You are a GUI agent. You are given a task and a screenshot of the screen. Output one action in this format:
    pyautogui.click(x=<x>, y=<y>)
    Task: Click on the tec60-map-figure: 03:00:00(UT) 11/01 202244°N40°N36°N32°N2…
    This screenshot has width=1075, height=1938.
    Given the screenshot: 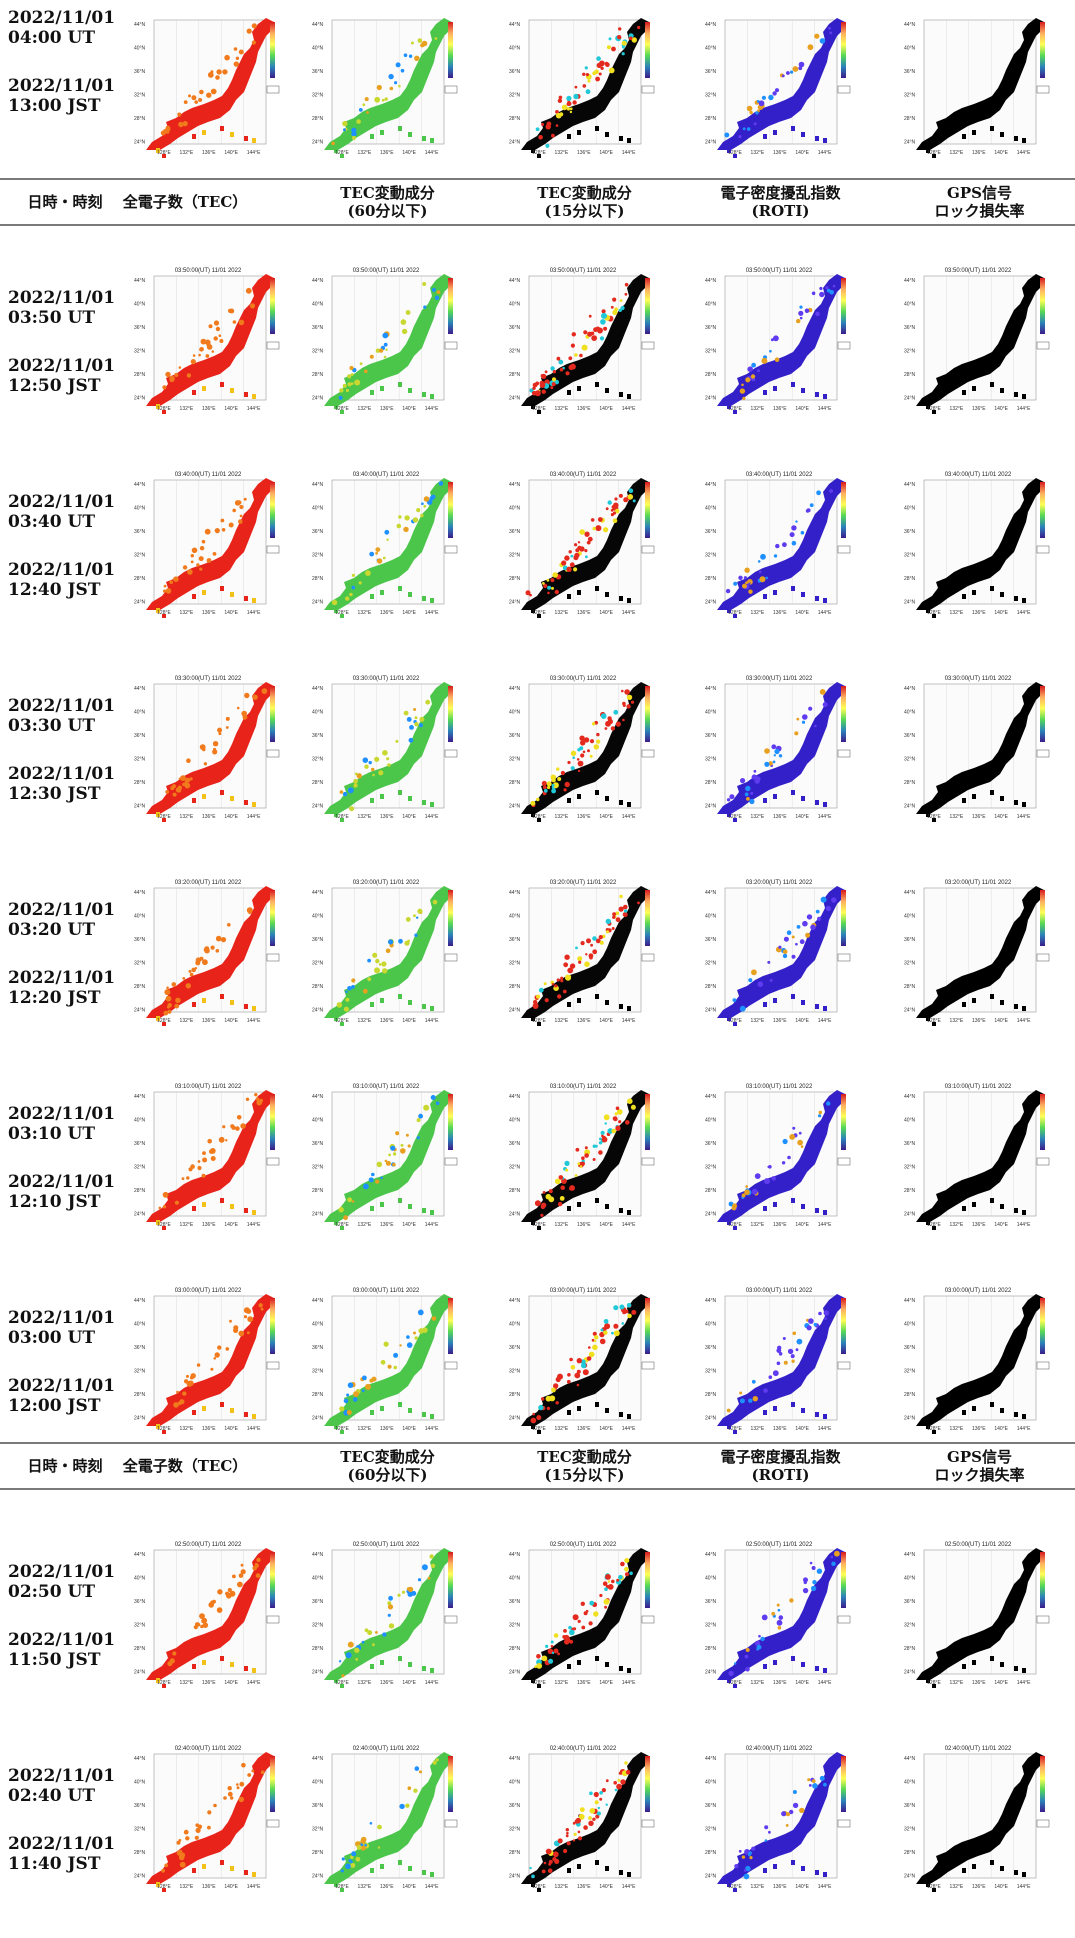 What is the action you would take?
    pyautogui.click(x=385, y=1361)
    